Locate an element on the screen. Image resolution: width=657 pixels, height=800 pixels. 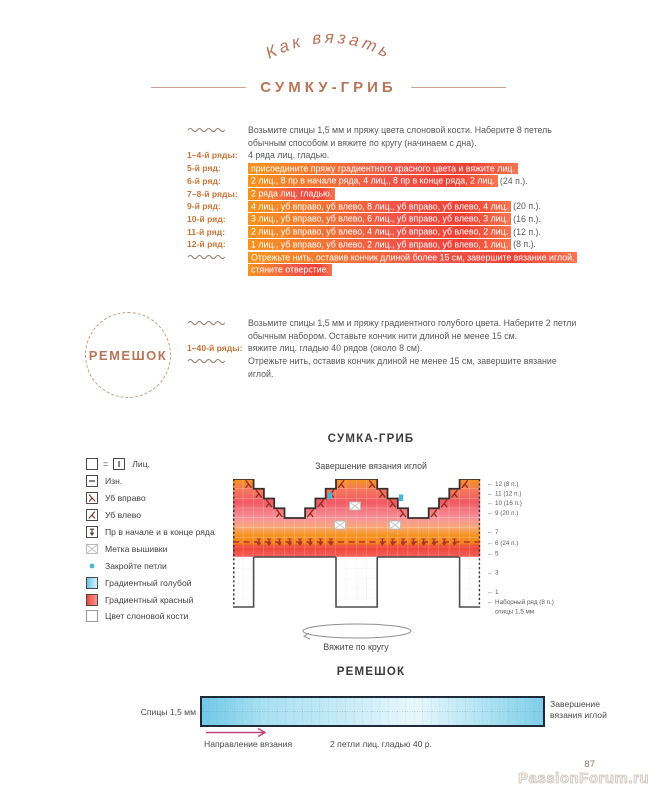
divider-line-left is located at coordinates (199, 87).